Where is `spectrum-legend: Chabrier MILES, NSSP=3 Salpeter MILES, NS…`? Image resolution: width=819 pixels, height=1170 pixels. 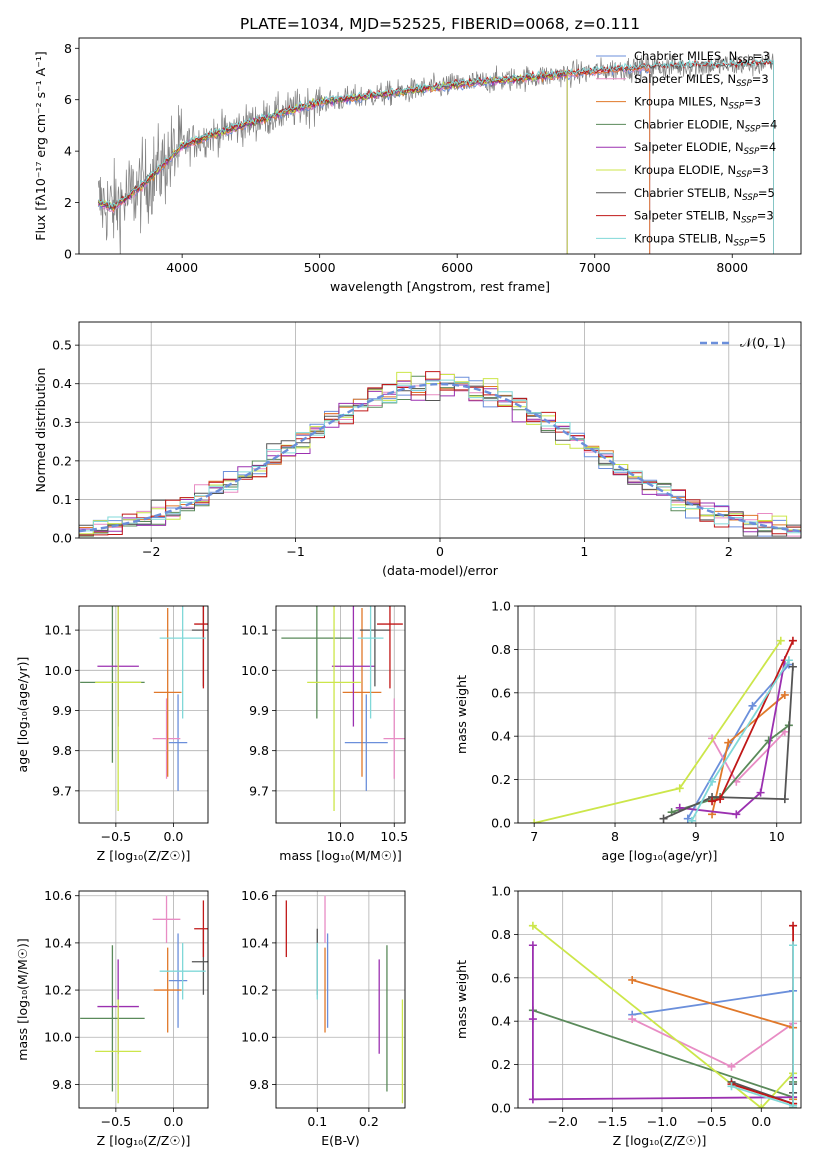
spectrum-legend: Chabrier MILES, NSSP=3 Salpeter MILES, NS… is located at coordinates (686, 148).